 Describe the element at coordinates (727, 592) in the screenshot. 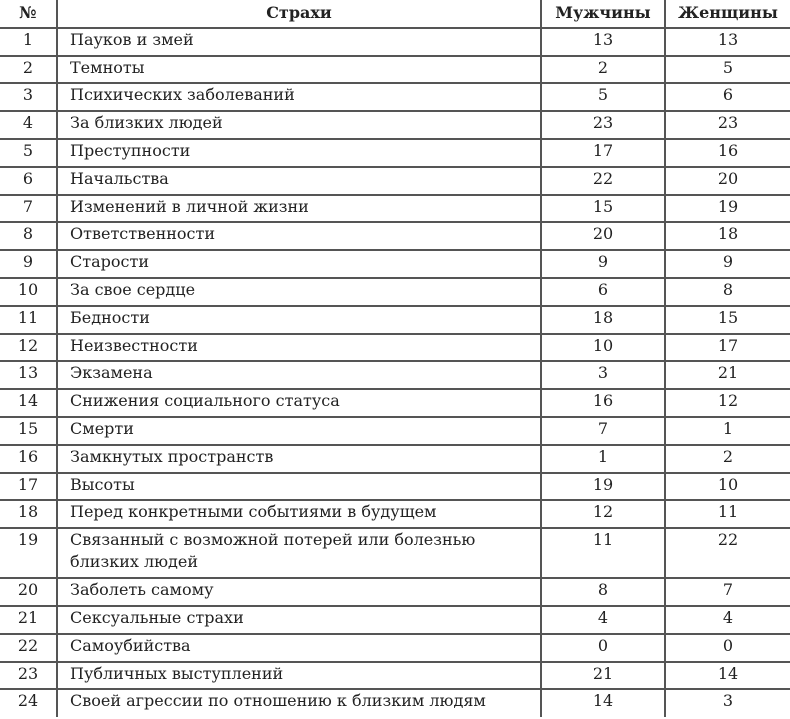

I see `women-value: 7` at that location.